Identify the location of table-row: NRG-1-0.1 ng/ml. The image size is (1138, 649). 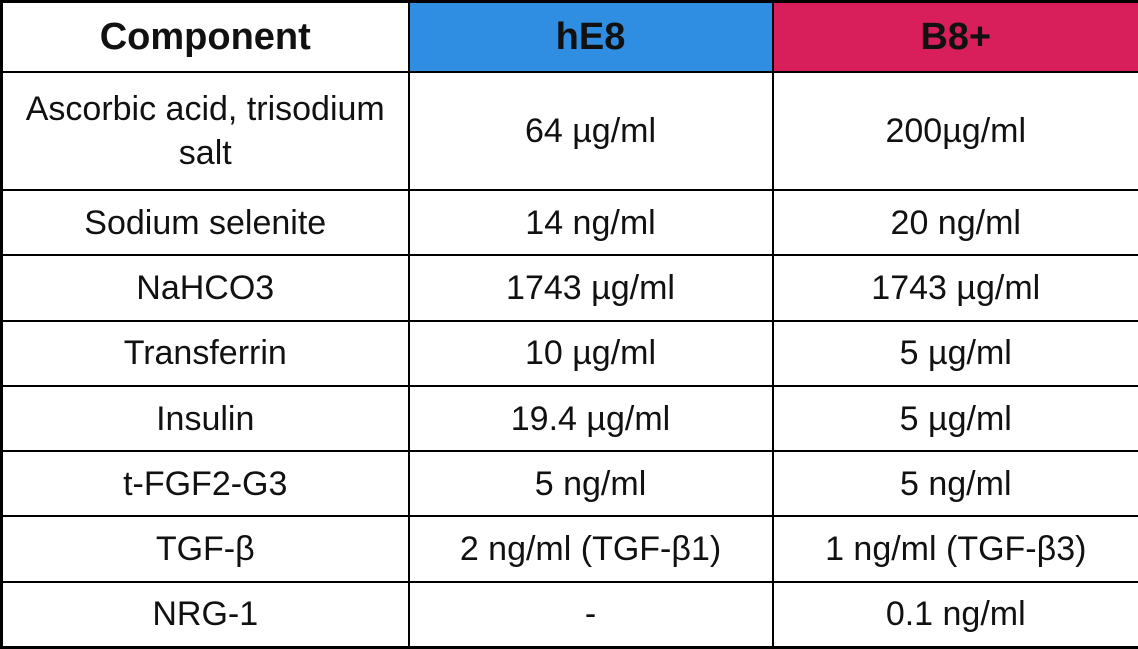
(569, 614).